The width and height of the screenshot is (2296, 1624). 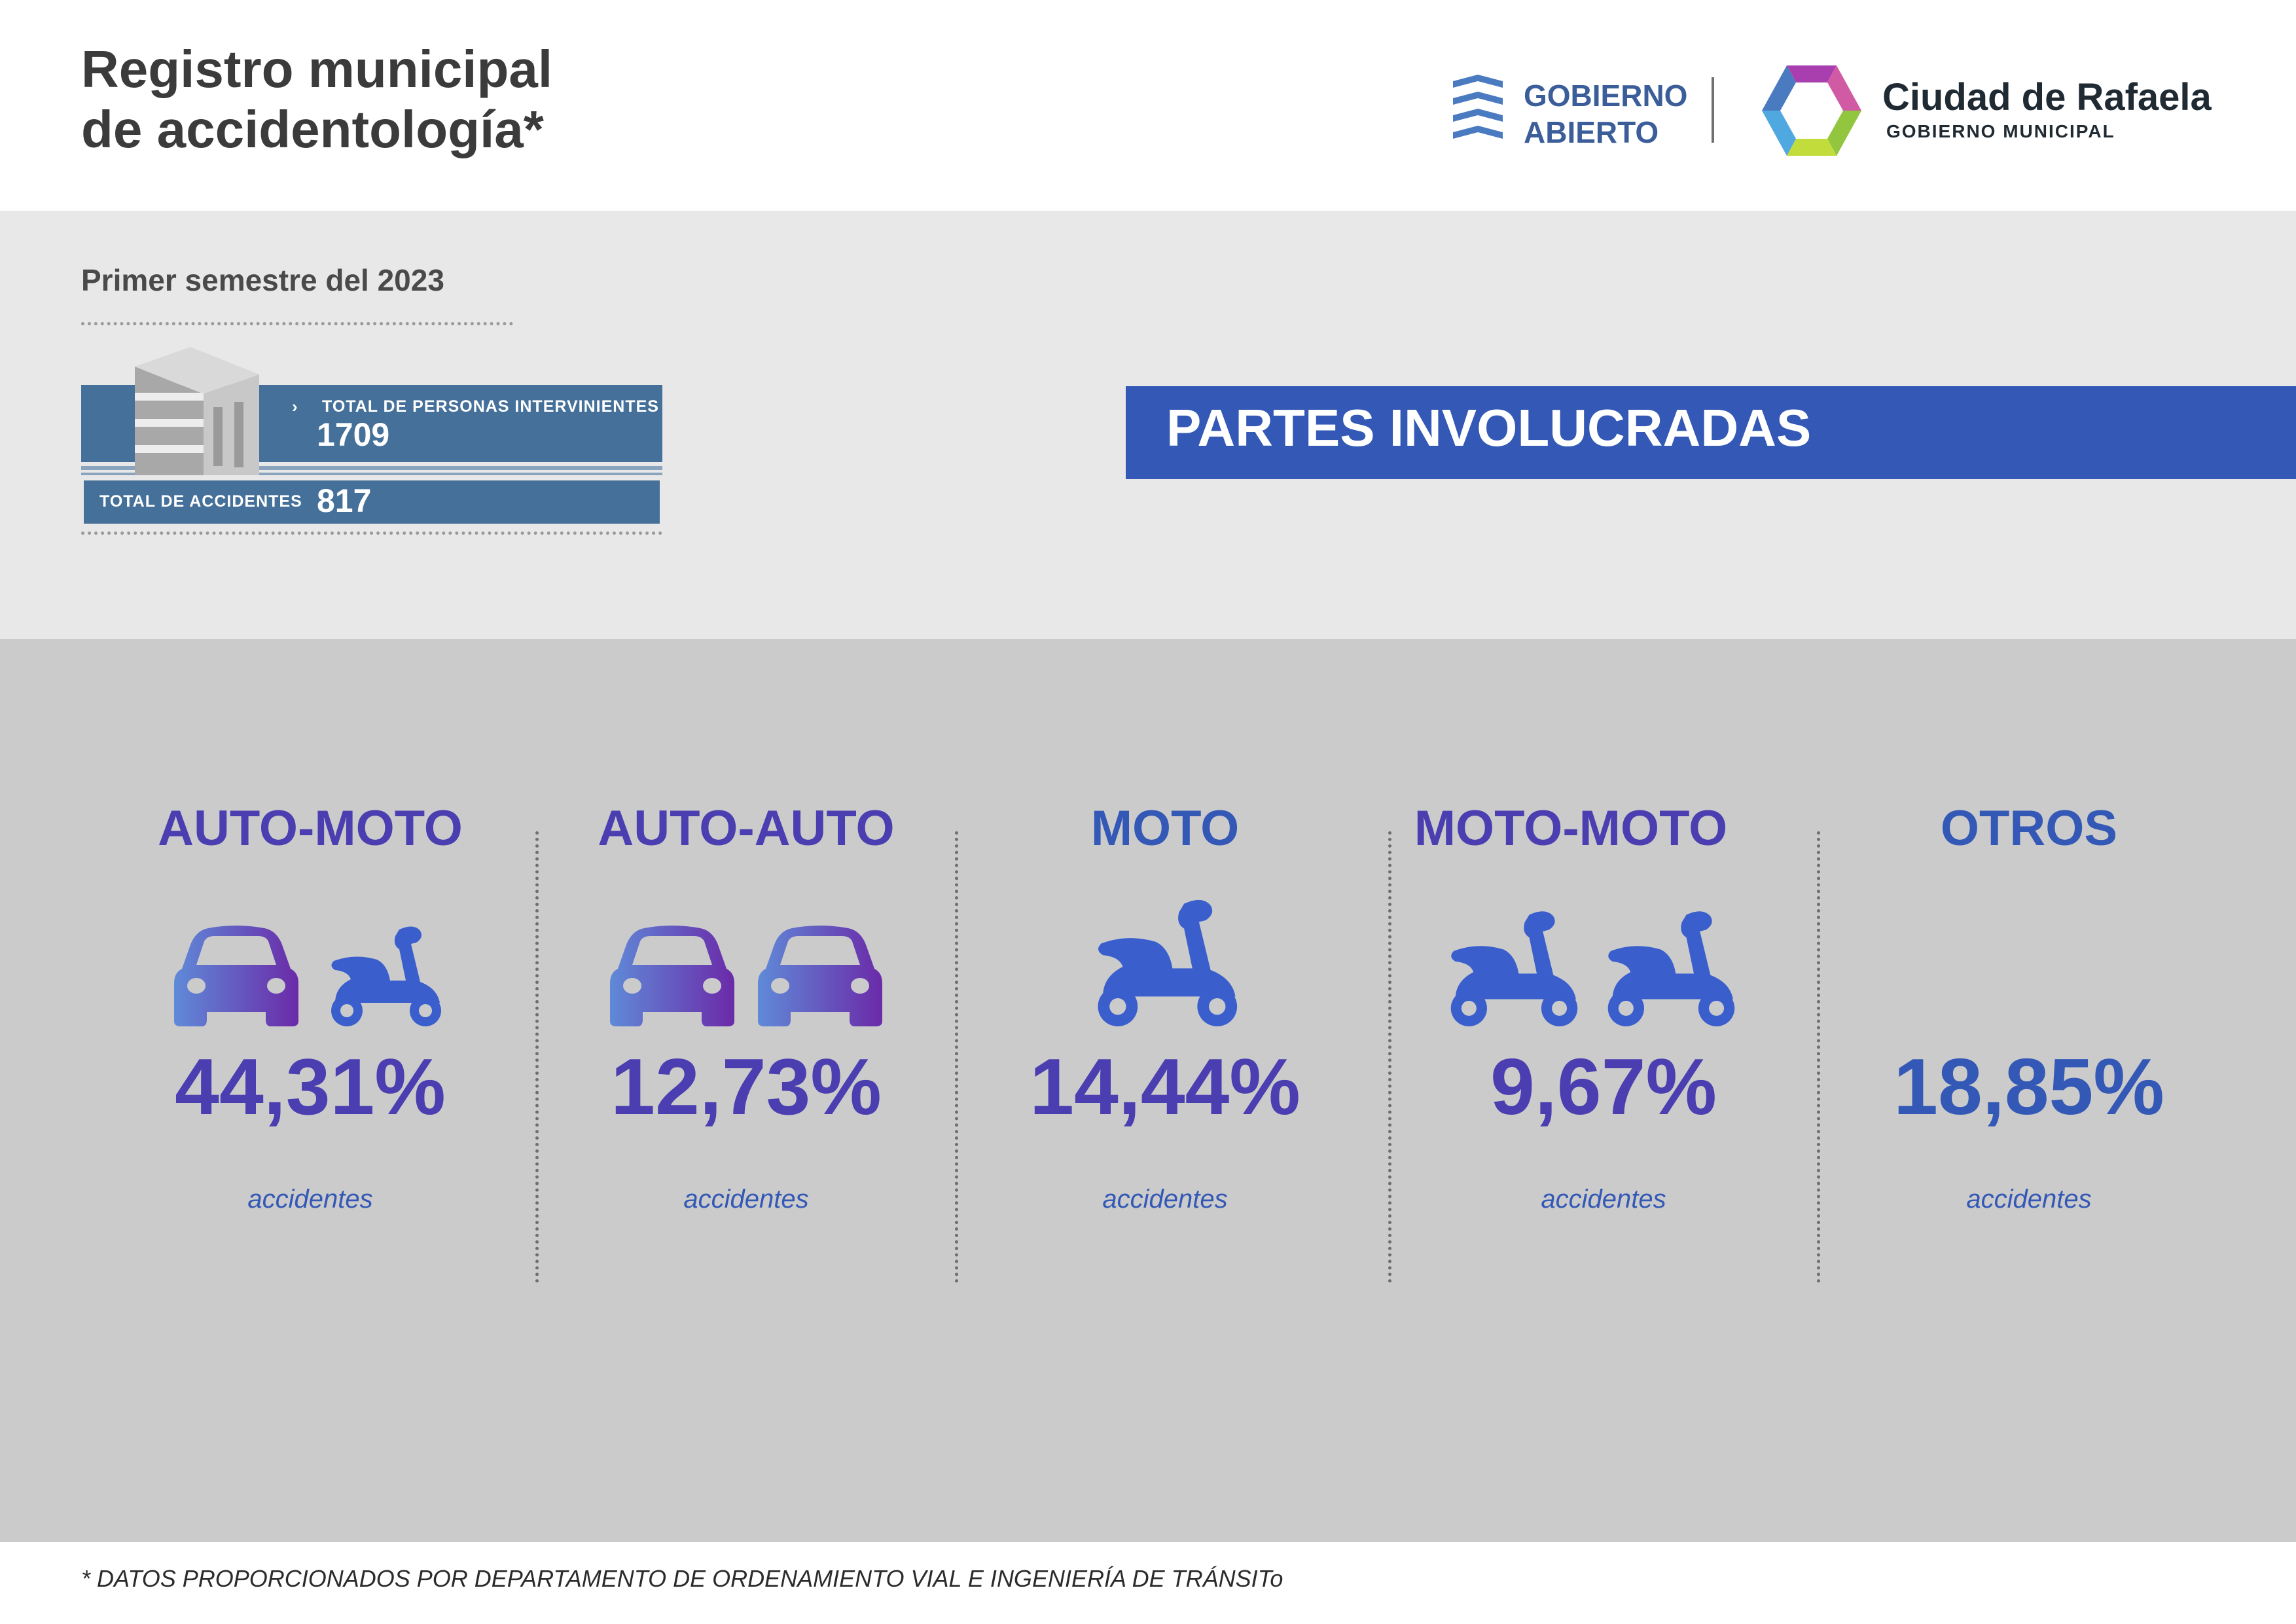 I want to click on page-footer, so click(x=1148, y=1583).